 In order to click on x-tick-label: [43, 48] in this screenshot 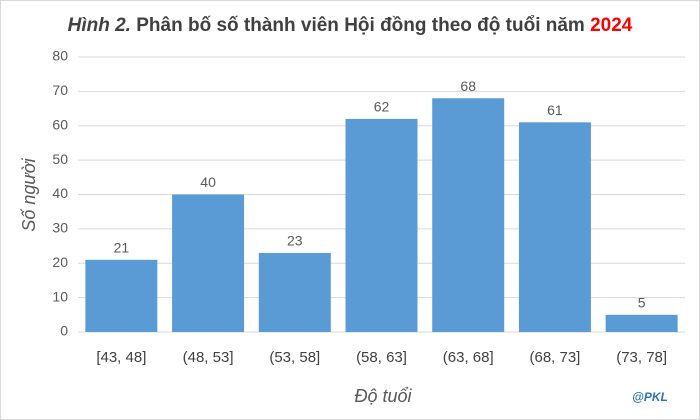, I will do `click(121, 357)`.